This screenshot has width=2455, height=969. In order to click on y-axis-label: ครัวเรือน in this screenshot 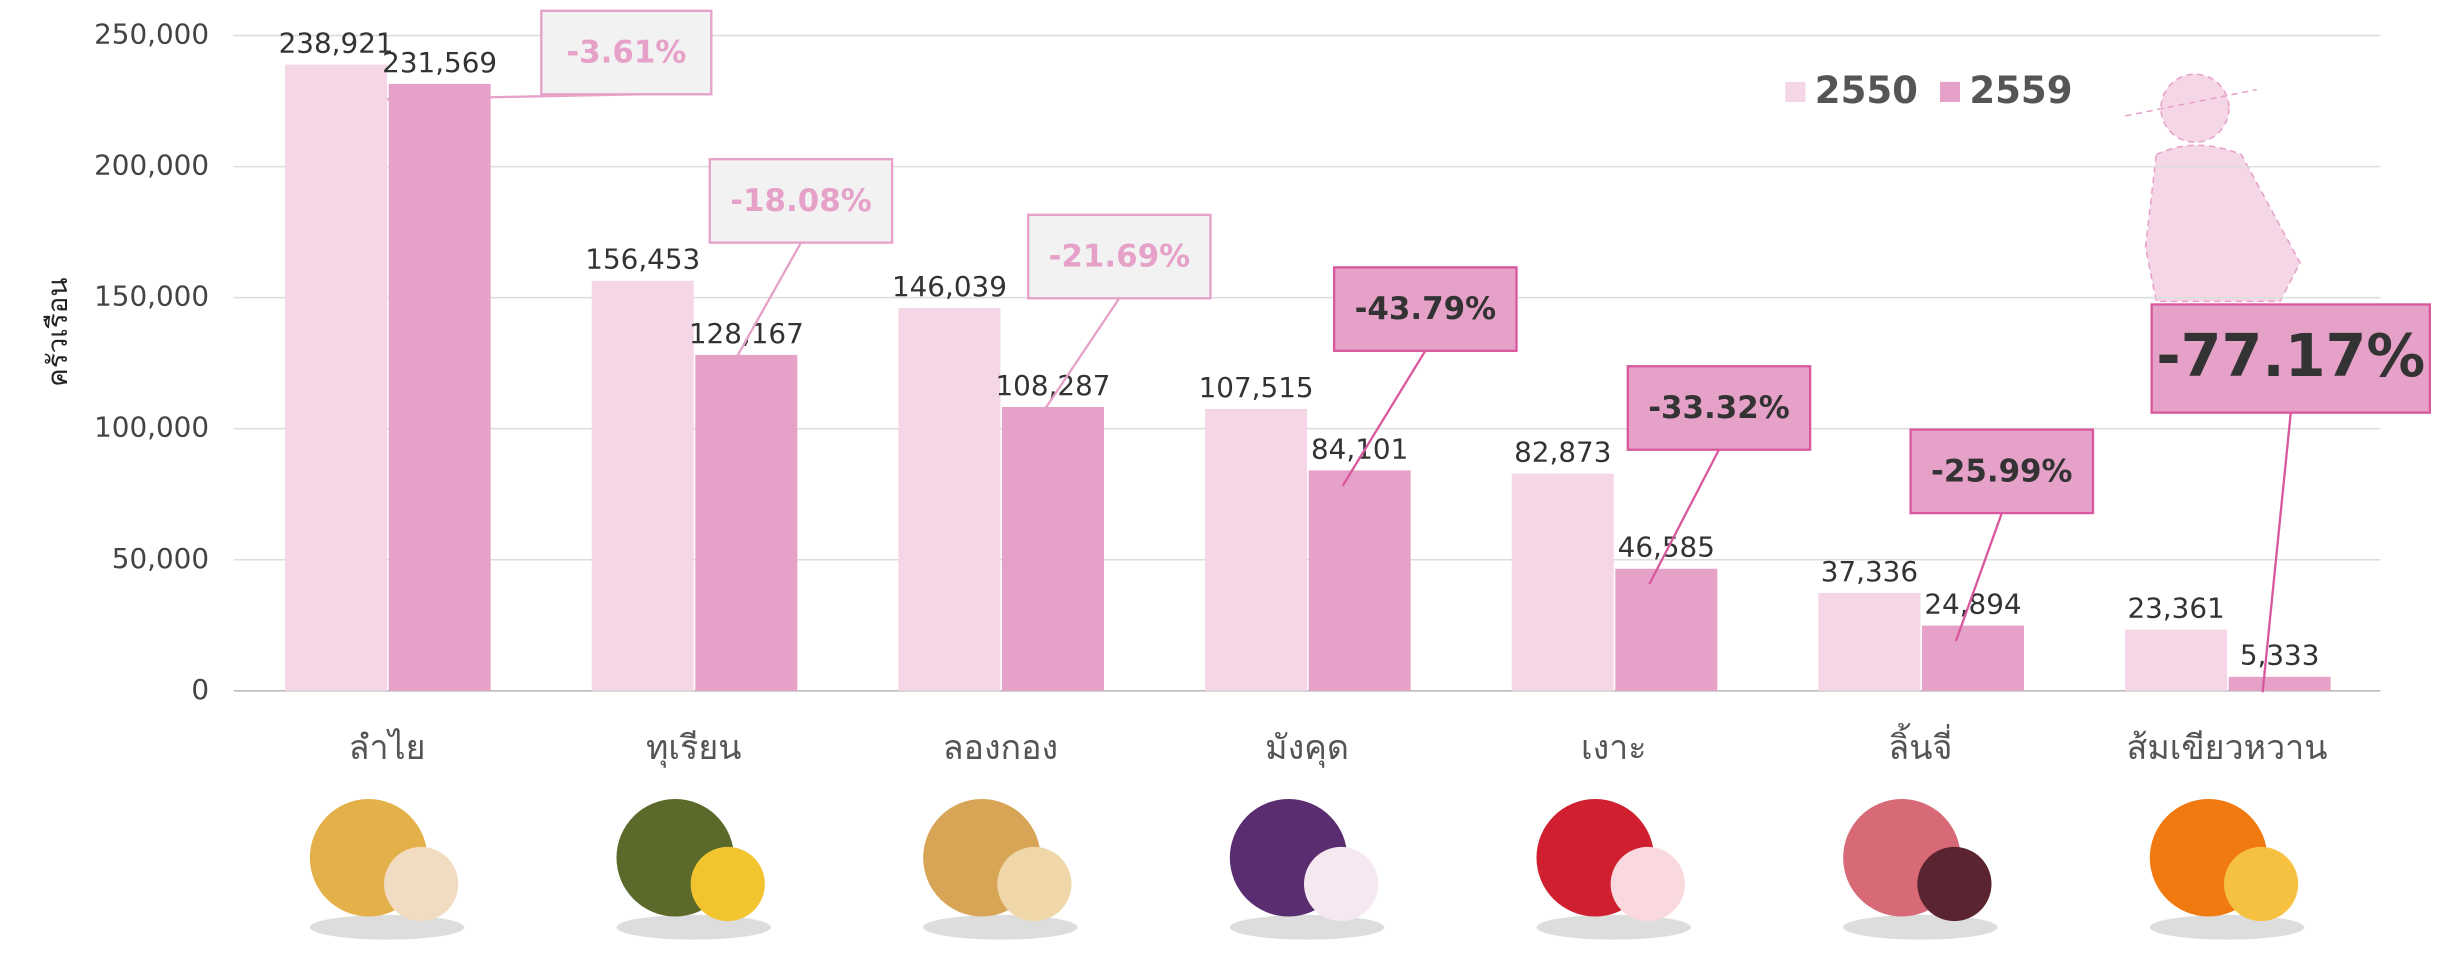, I will do `click(57, 332)`.